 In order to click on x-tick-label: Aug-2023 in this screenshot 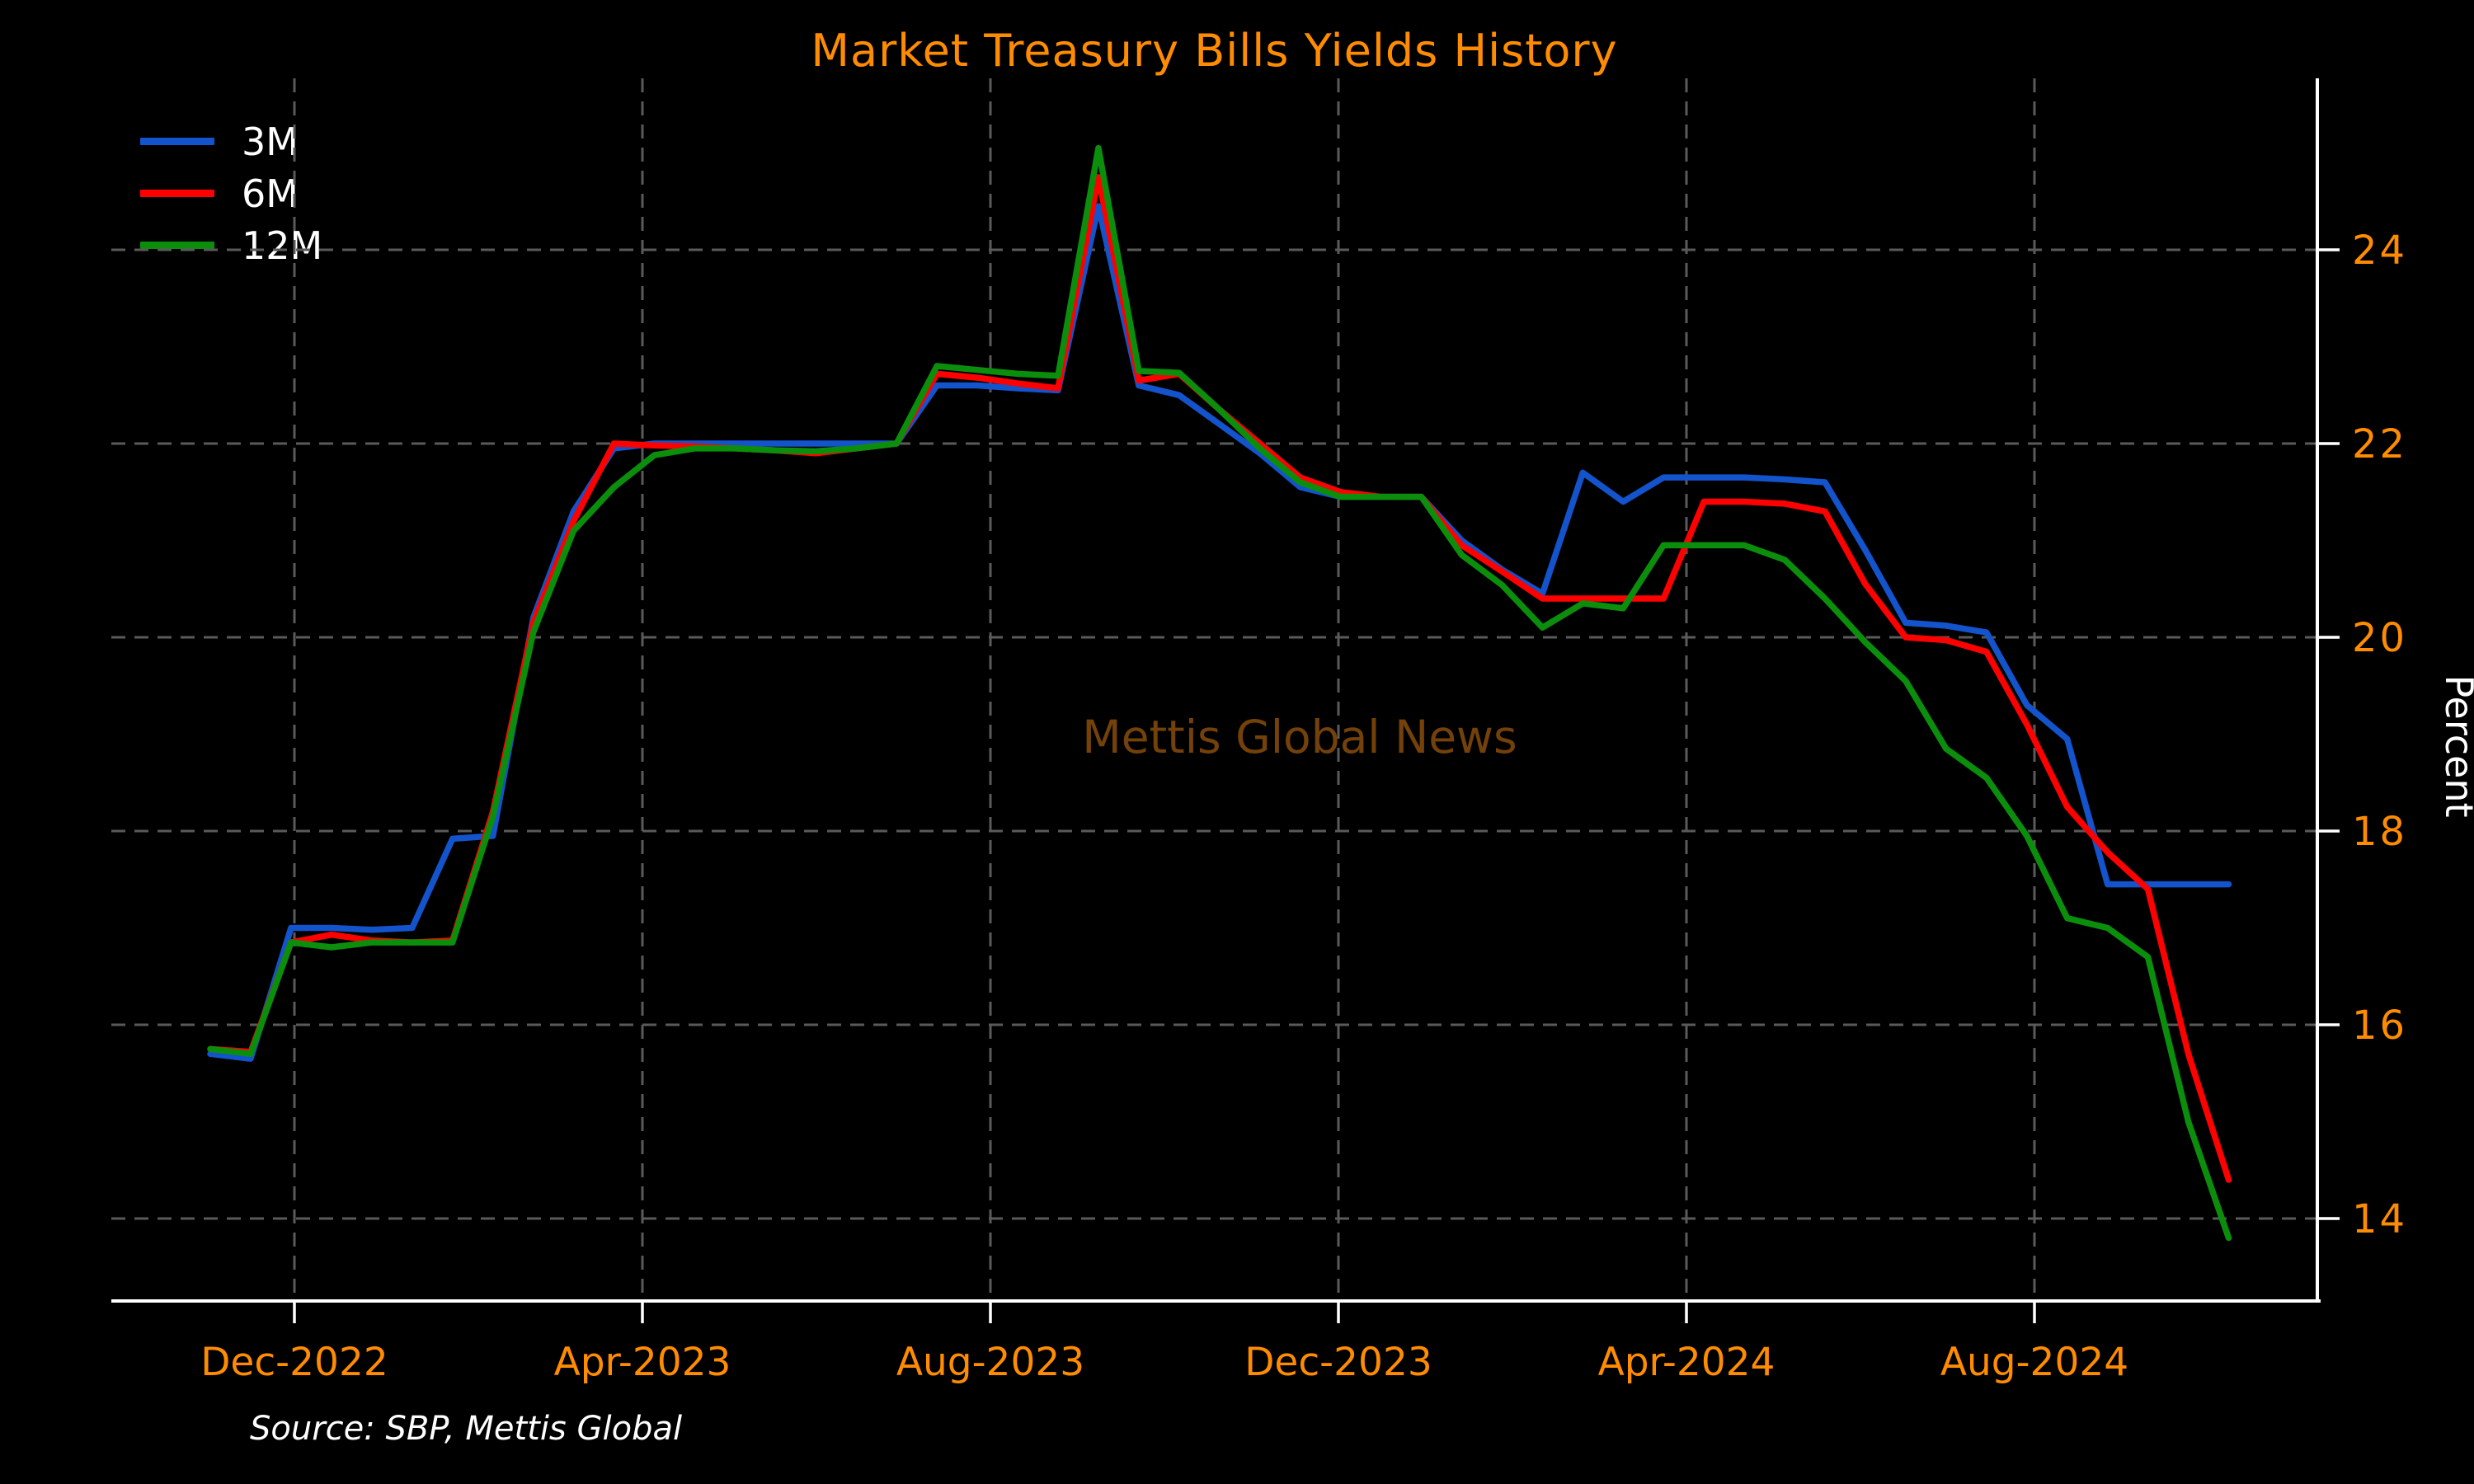, I will do `click(990, 1362)`.